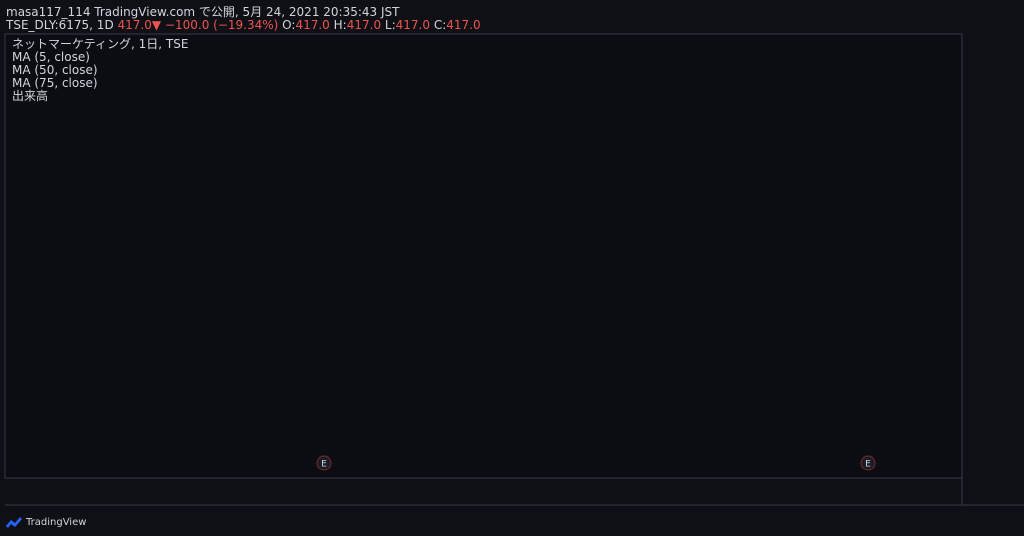  Describe the element at coordinates (30, 96) in the screenshot. I see `legend-entry: 出来高` at that location.